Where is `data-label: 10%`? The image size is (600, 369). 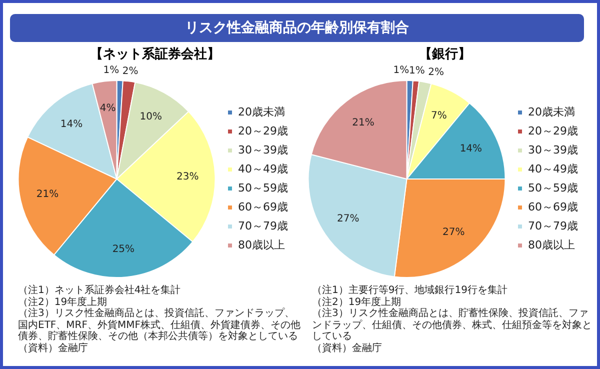
data-label: 10% is located at coordinates (151, 116).